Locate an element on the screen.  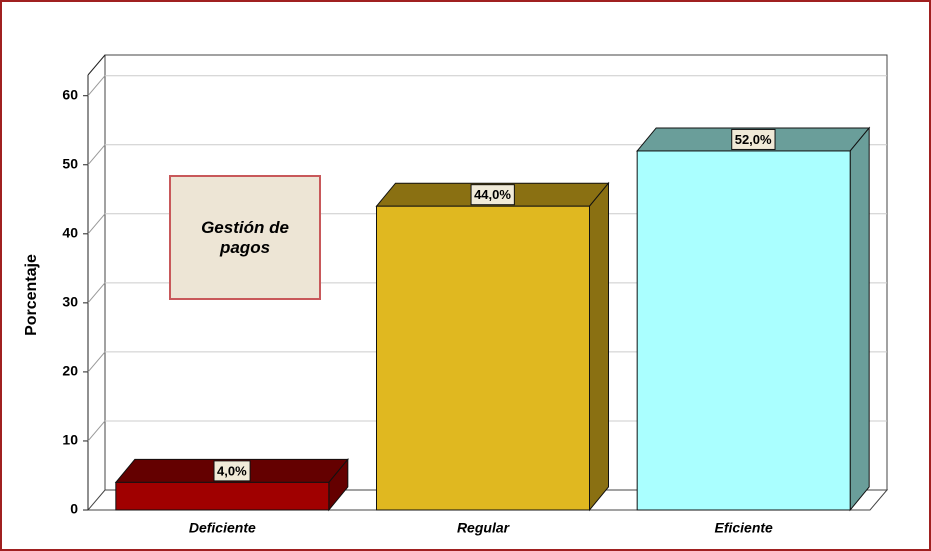
value-label: 52,0% is located at coordinates (753, 139).